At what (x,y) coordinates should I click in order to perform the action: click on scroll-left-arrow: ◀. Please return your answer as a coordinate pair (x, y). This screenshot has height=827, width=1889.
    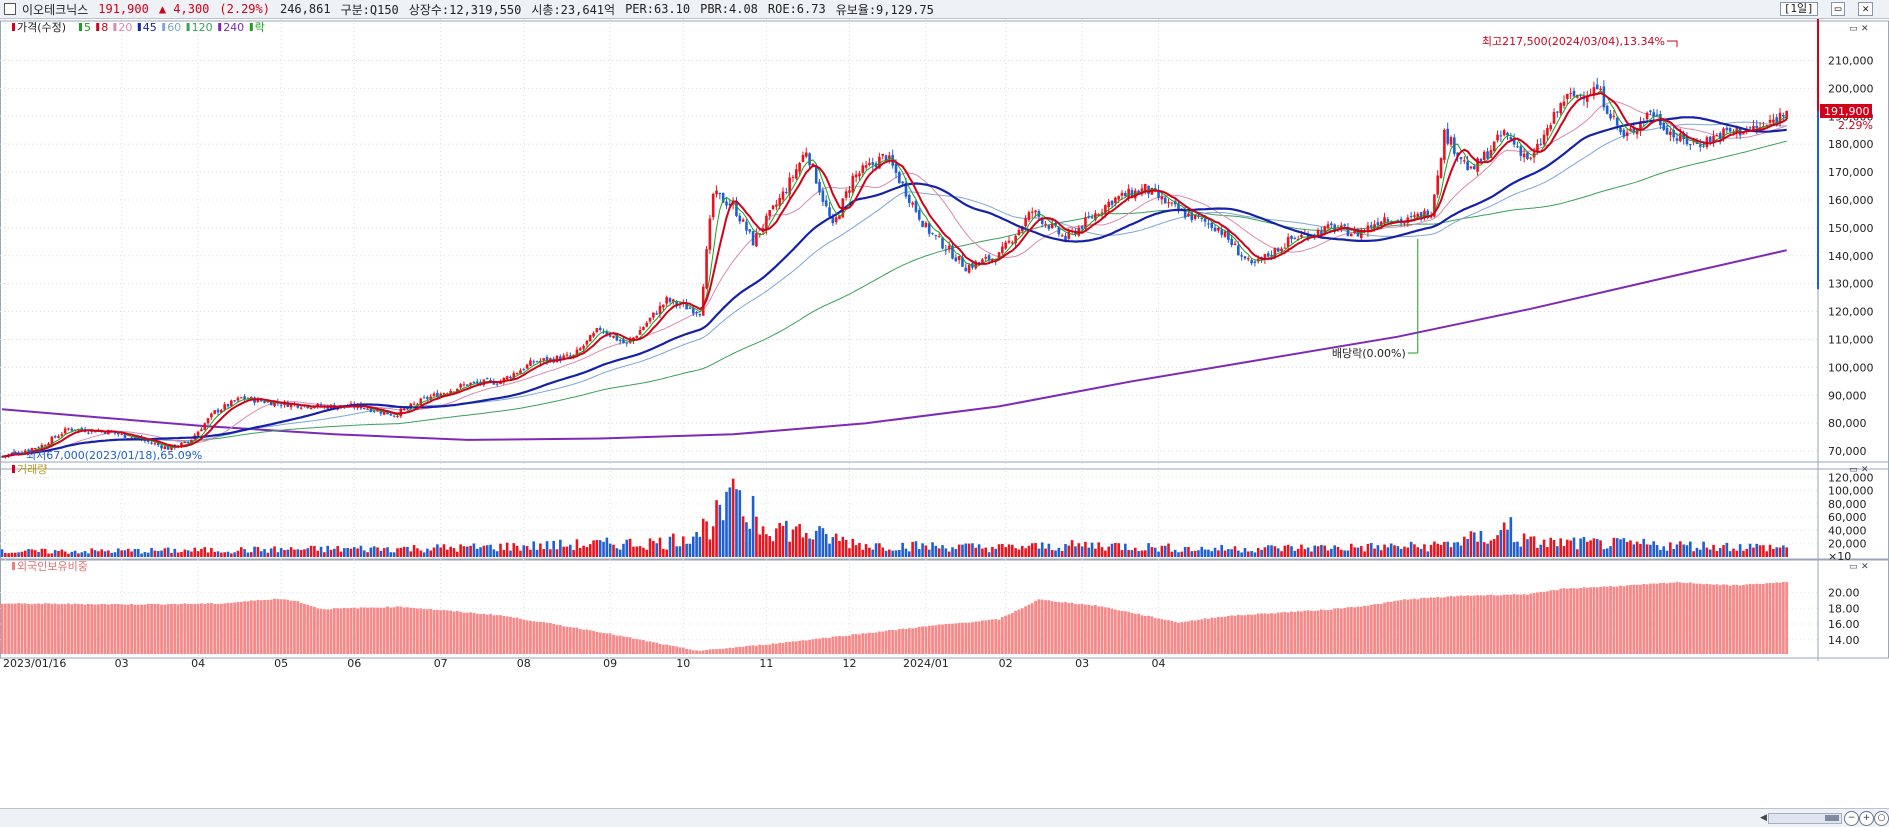
    Looking at the image, I should click on (1763, 818).